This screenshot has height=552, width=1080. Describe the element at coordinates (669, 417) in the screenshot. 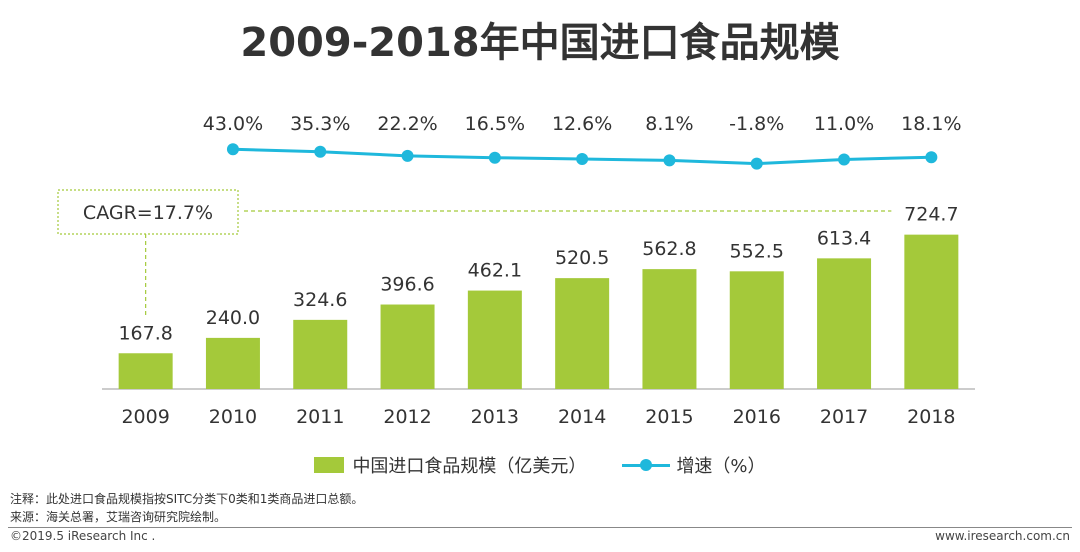

I see `x-tick-label: 2015` at that location.